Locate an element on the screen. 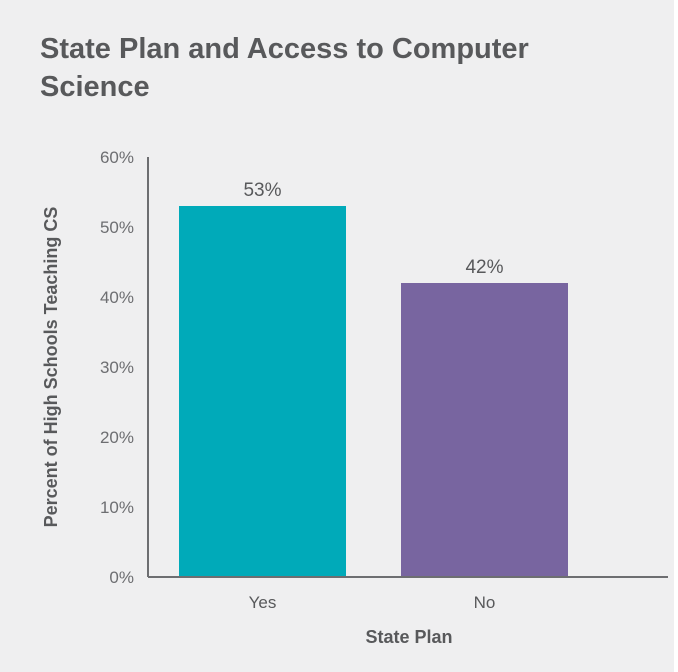  y-tick-label: 40% is located at coordinates (117, 297).